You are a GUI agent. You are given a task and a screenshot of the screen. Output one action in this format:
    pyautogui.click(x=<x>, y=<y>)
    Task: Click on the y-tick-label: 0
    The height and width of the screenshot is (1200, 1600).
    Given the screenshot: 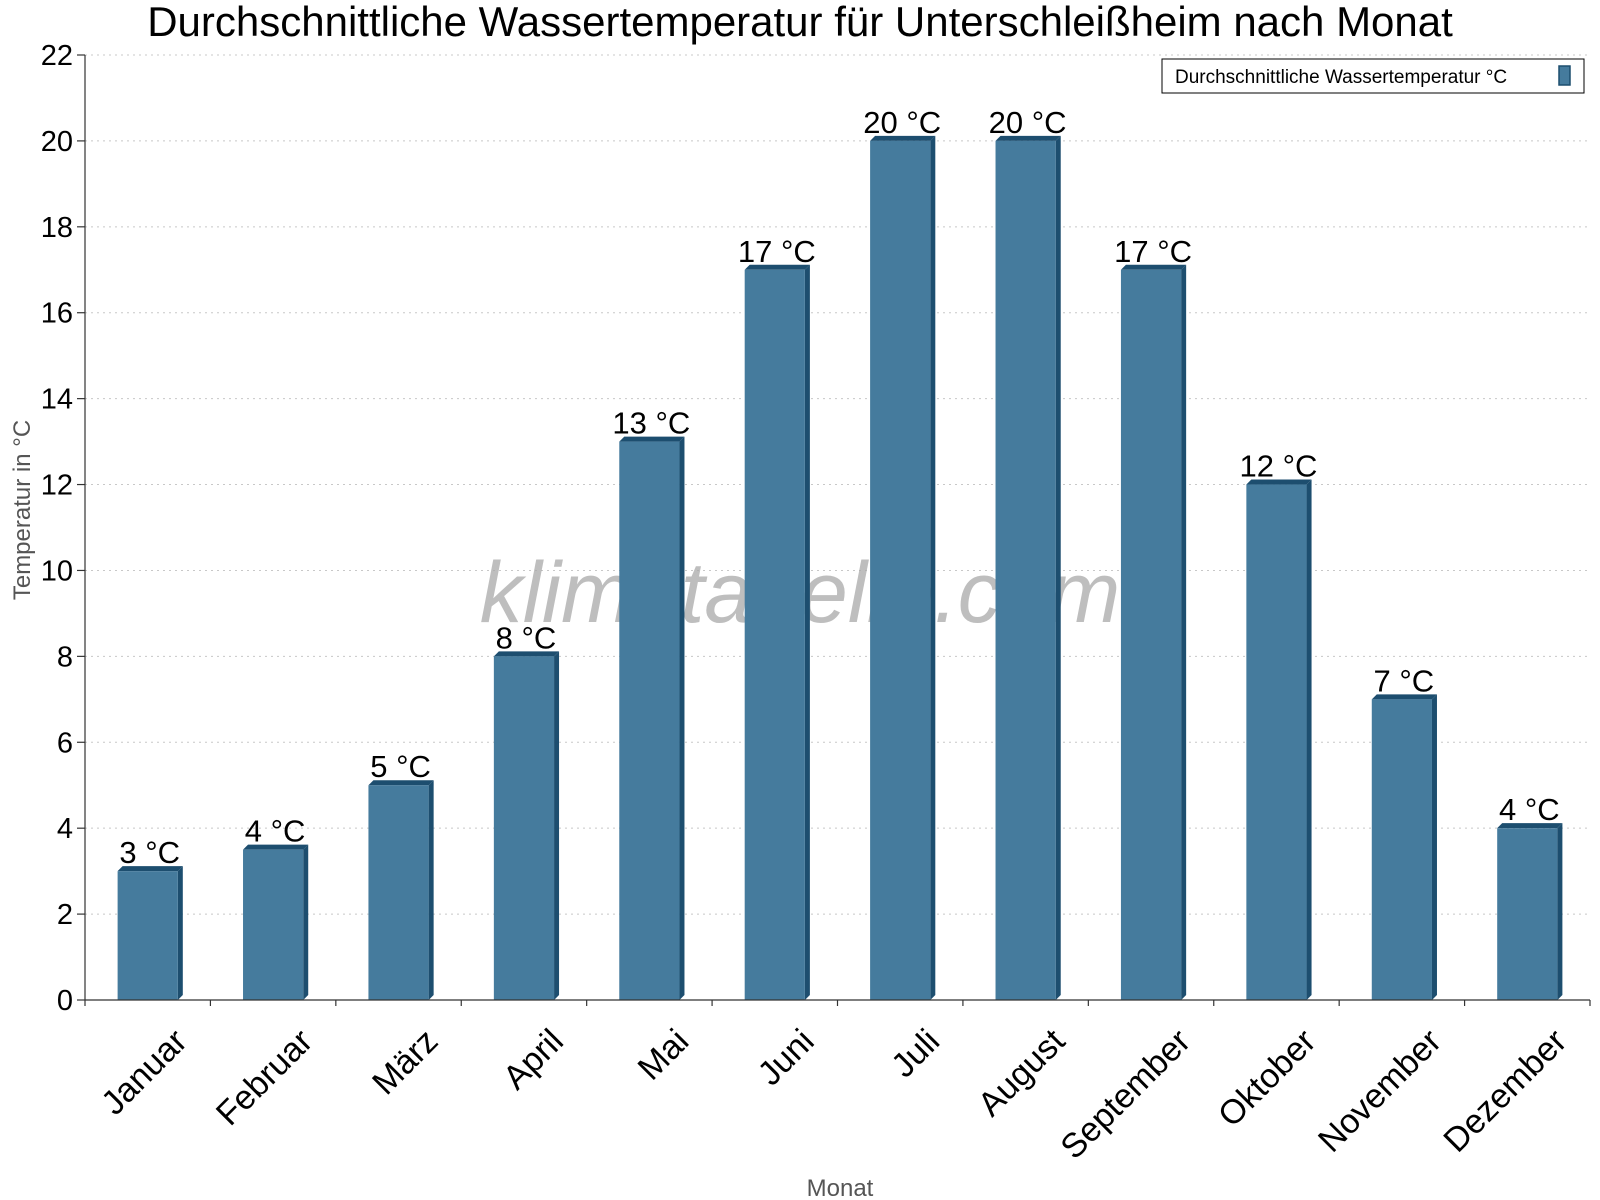 What is the action you would take?
    pyautogui.click(x=65, y=1001)
    